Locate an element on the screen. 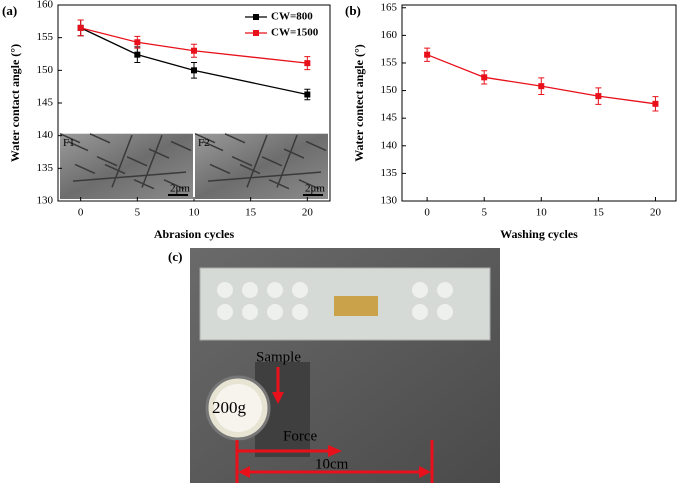 The image size is (685, 483). sample-label: Sample is located at coordinates (278, 357).